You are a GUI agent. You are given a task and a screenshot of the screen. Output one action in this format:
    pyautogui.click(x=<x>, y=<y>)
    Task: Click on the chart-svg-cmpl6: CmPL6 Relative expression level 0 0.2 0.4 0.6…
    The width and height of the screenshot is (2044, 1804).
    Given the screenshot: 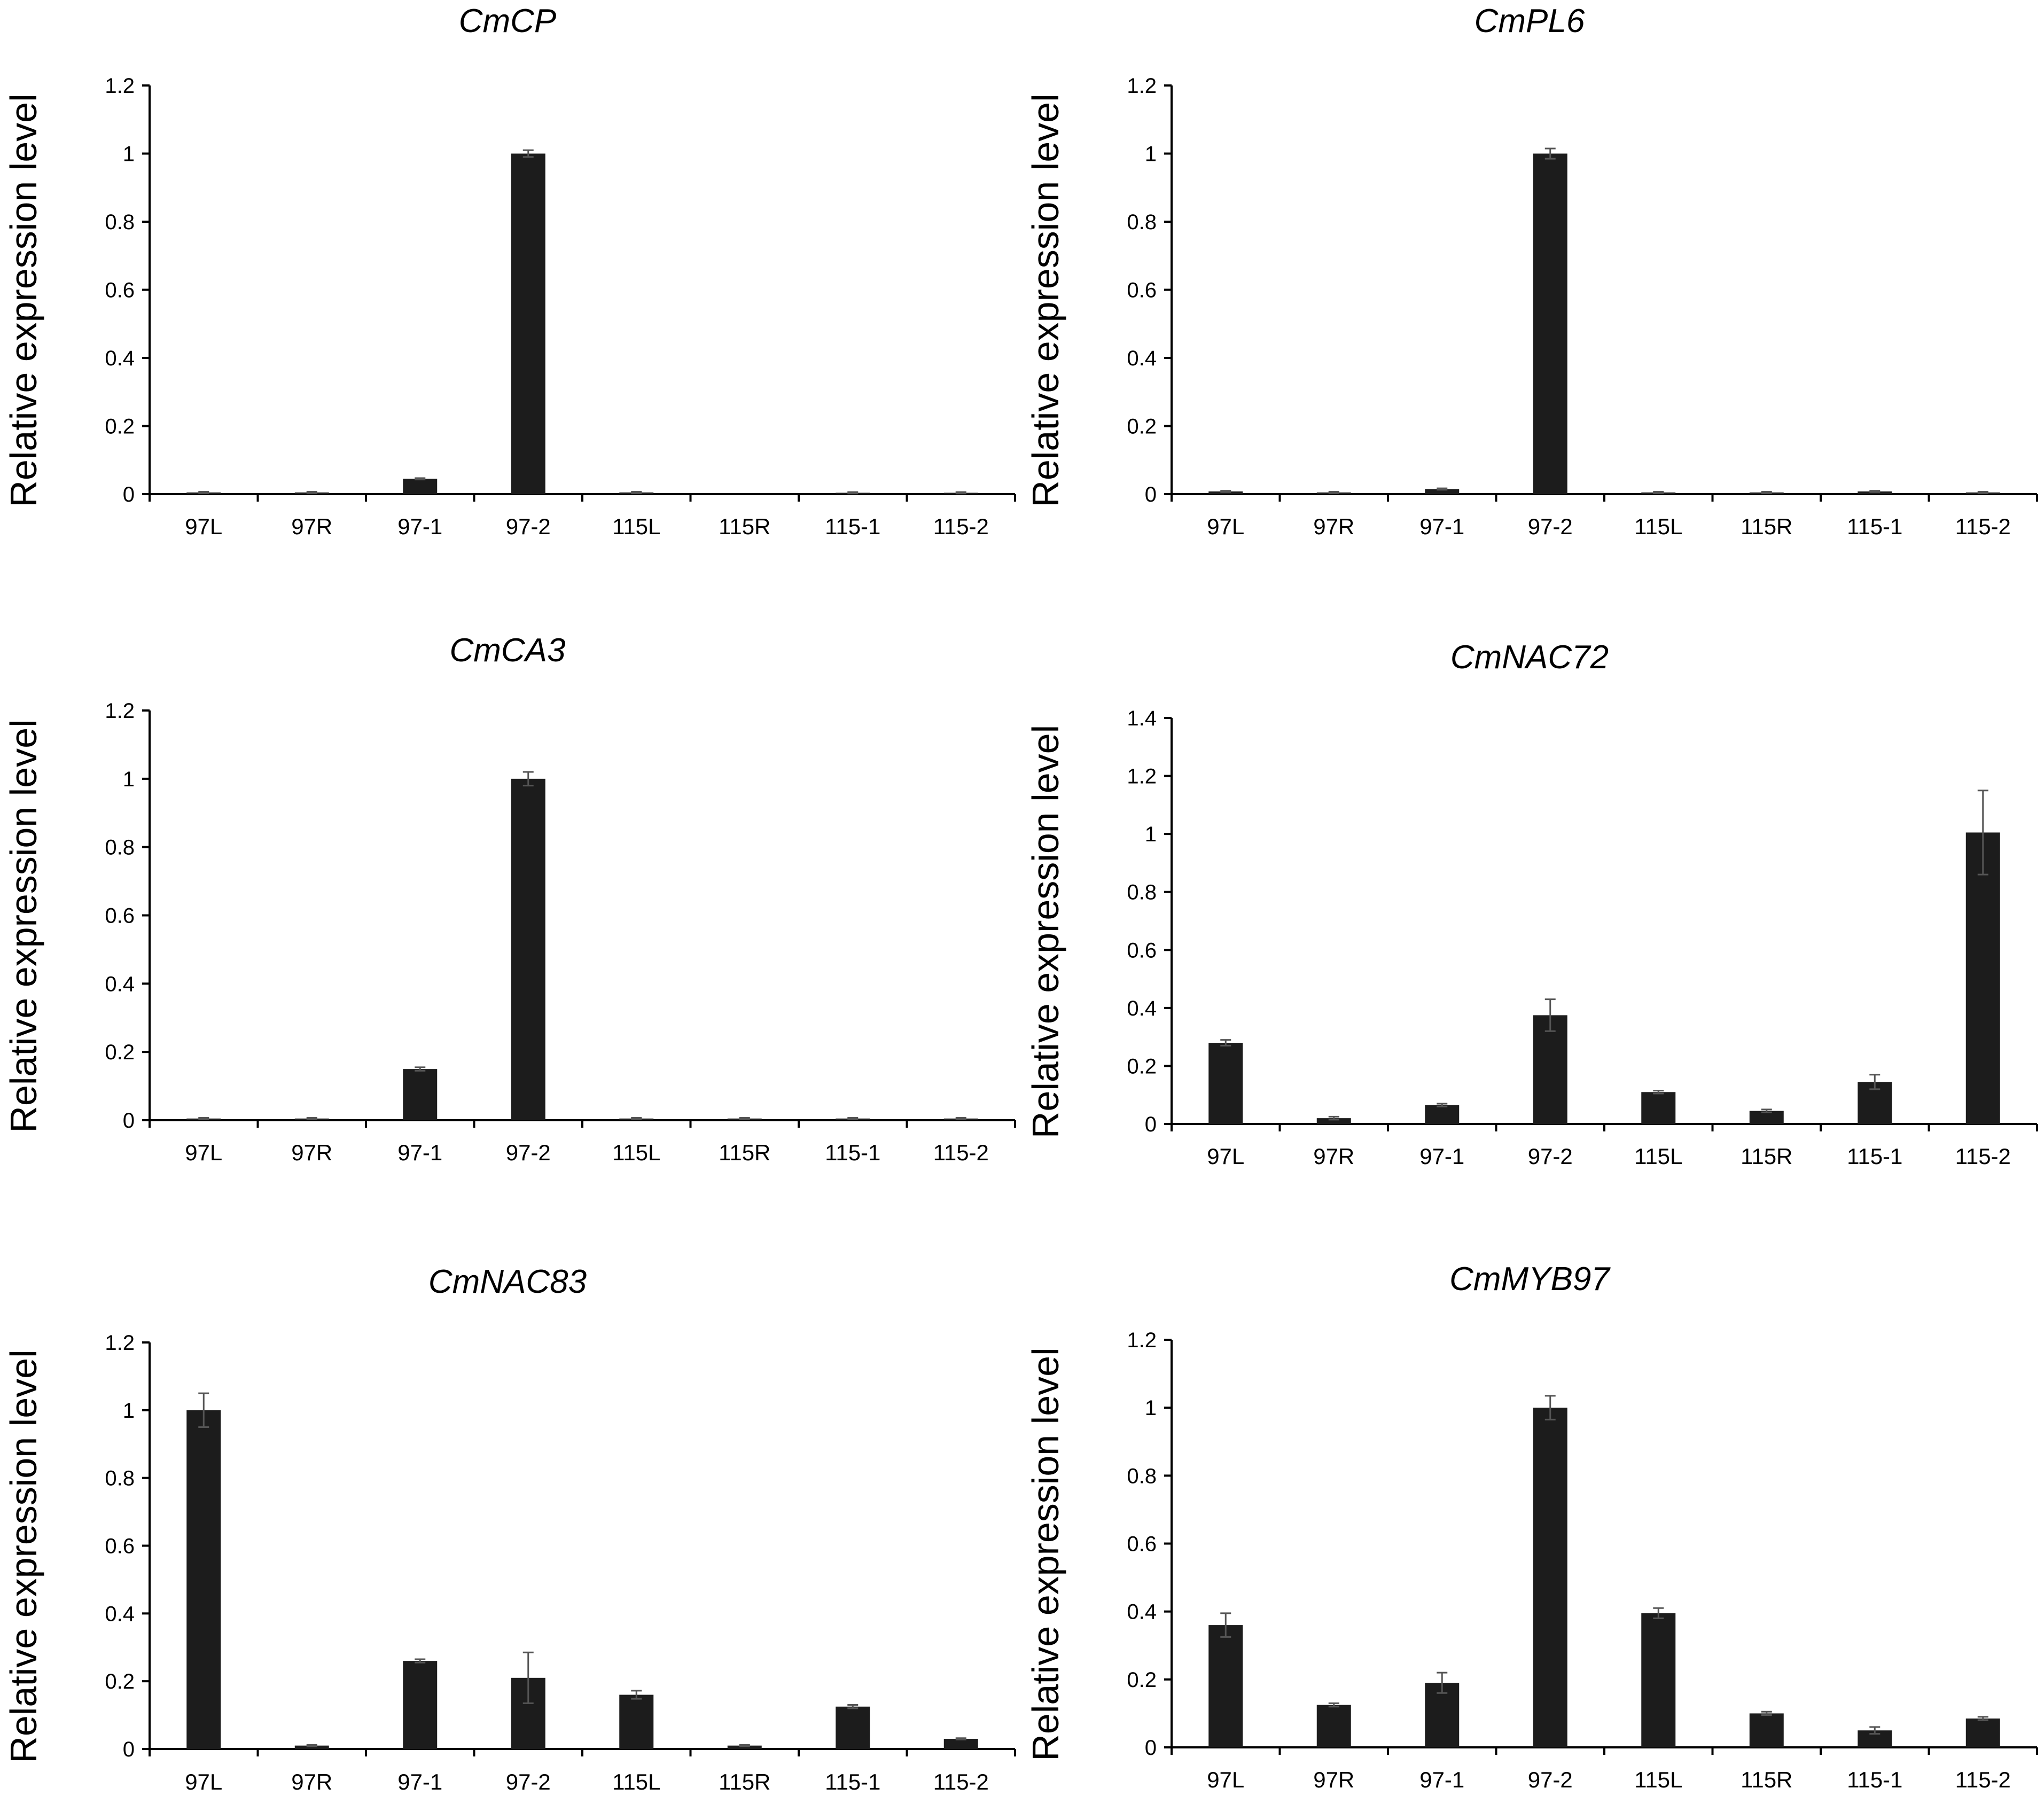 What is the action you would take?
    pyautogui.click(x=1531, y=271)
    